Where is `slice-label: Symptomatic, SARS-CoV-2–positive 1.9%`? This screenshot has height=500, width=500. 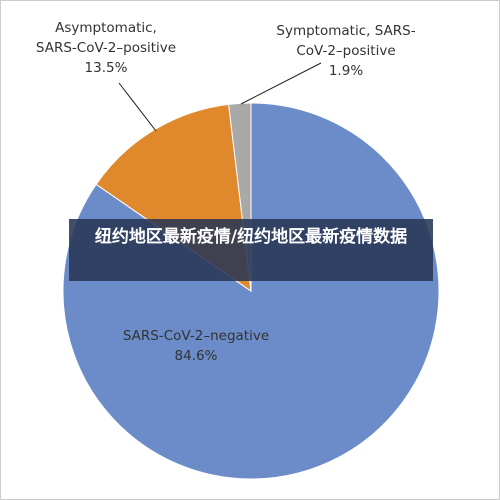
slice-label: Symptomatic, SARS-CoV-2–positive 1.9% is located at coordinates (346, 51).